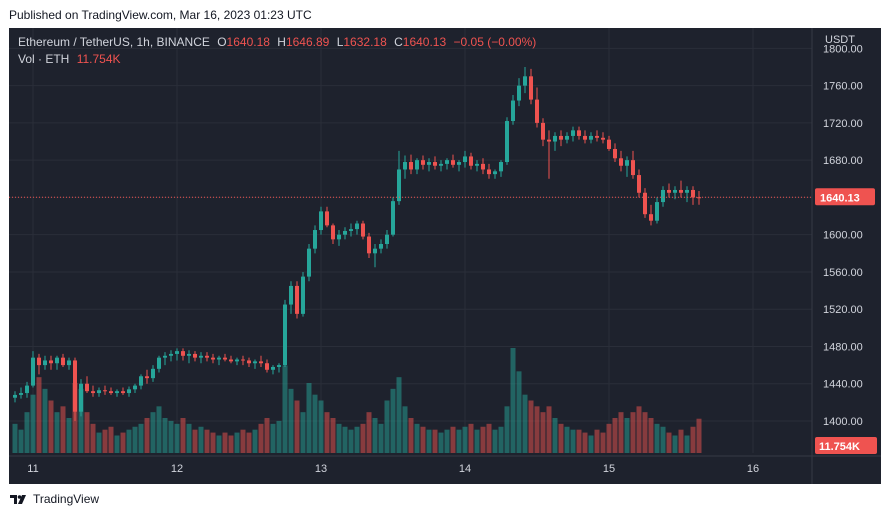  What do you see at coordinates (44, 59) in the screenshot?
I see `volume-label: Vol · ETH` at bounding box center [44, 59].